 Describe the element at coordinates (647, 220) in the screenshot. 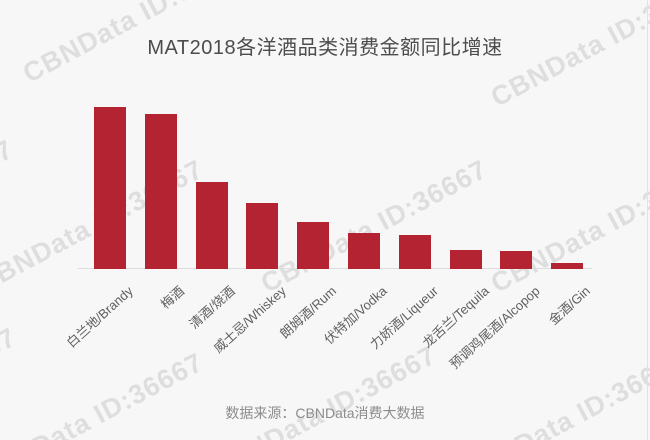

I see `right-edge-divider` at that location.